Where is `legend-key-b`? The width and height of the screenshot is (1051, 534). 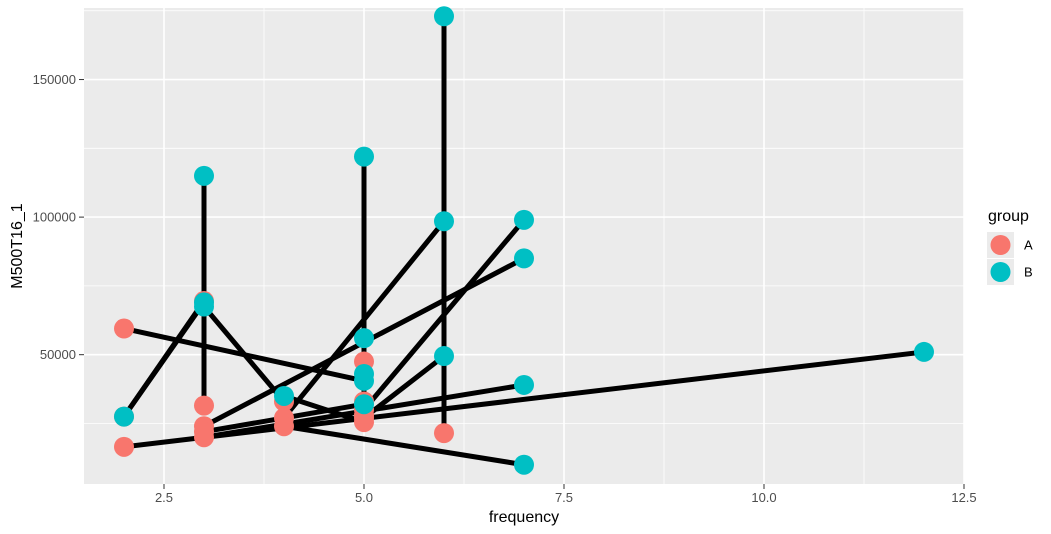 legend-key-b is located at coordinates (1000, 272).